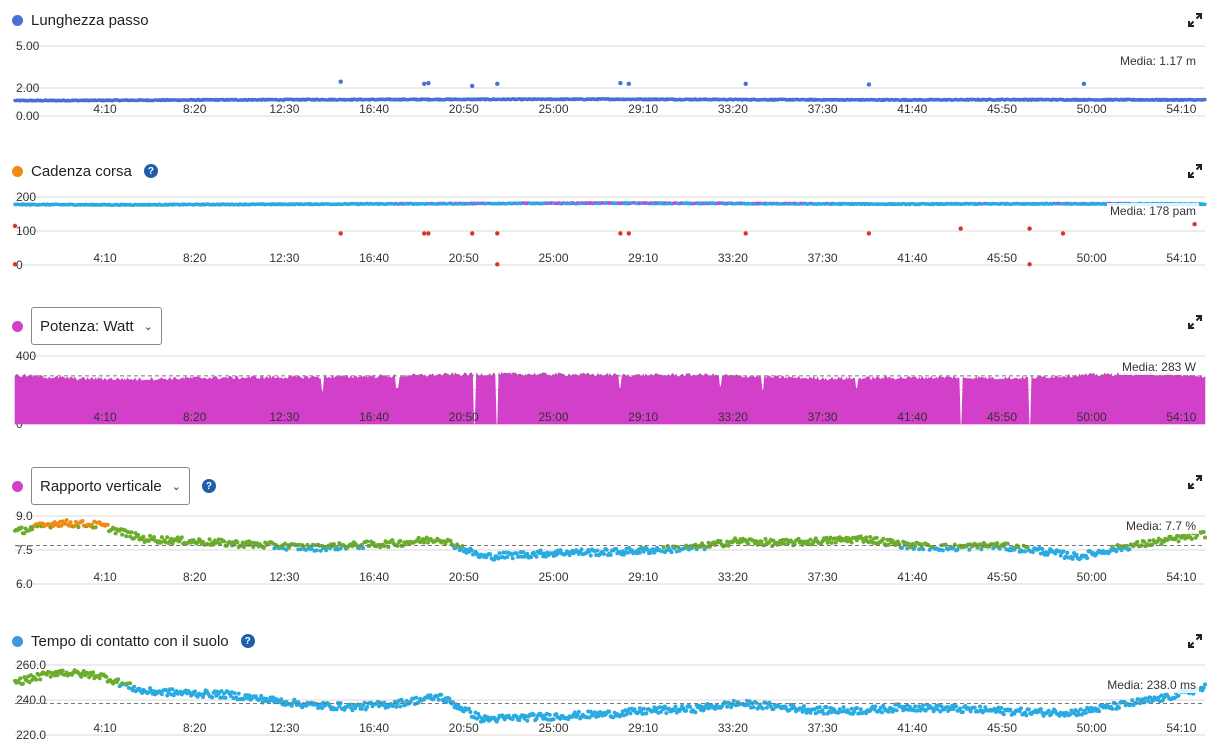 Image resolution: width=1225 pixels, height=756 pixels. Describe the element at coordinates (1160, 526) in the screenshot. I see `average-label: Media: 7.7 %` at that location.